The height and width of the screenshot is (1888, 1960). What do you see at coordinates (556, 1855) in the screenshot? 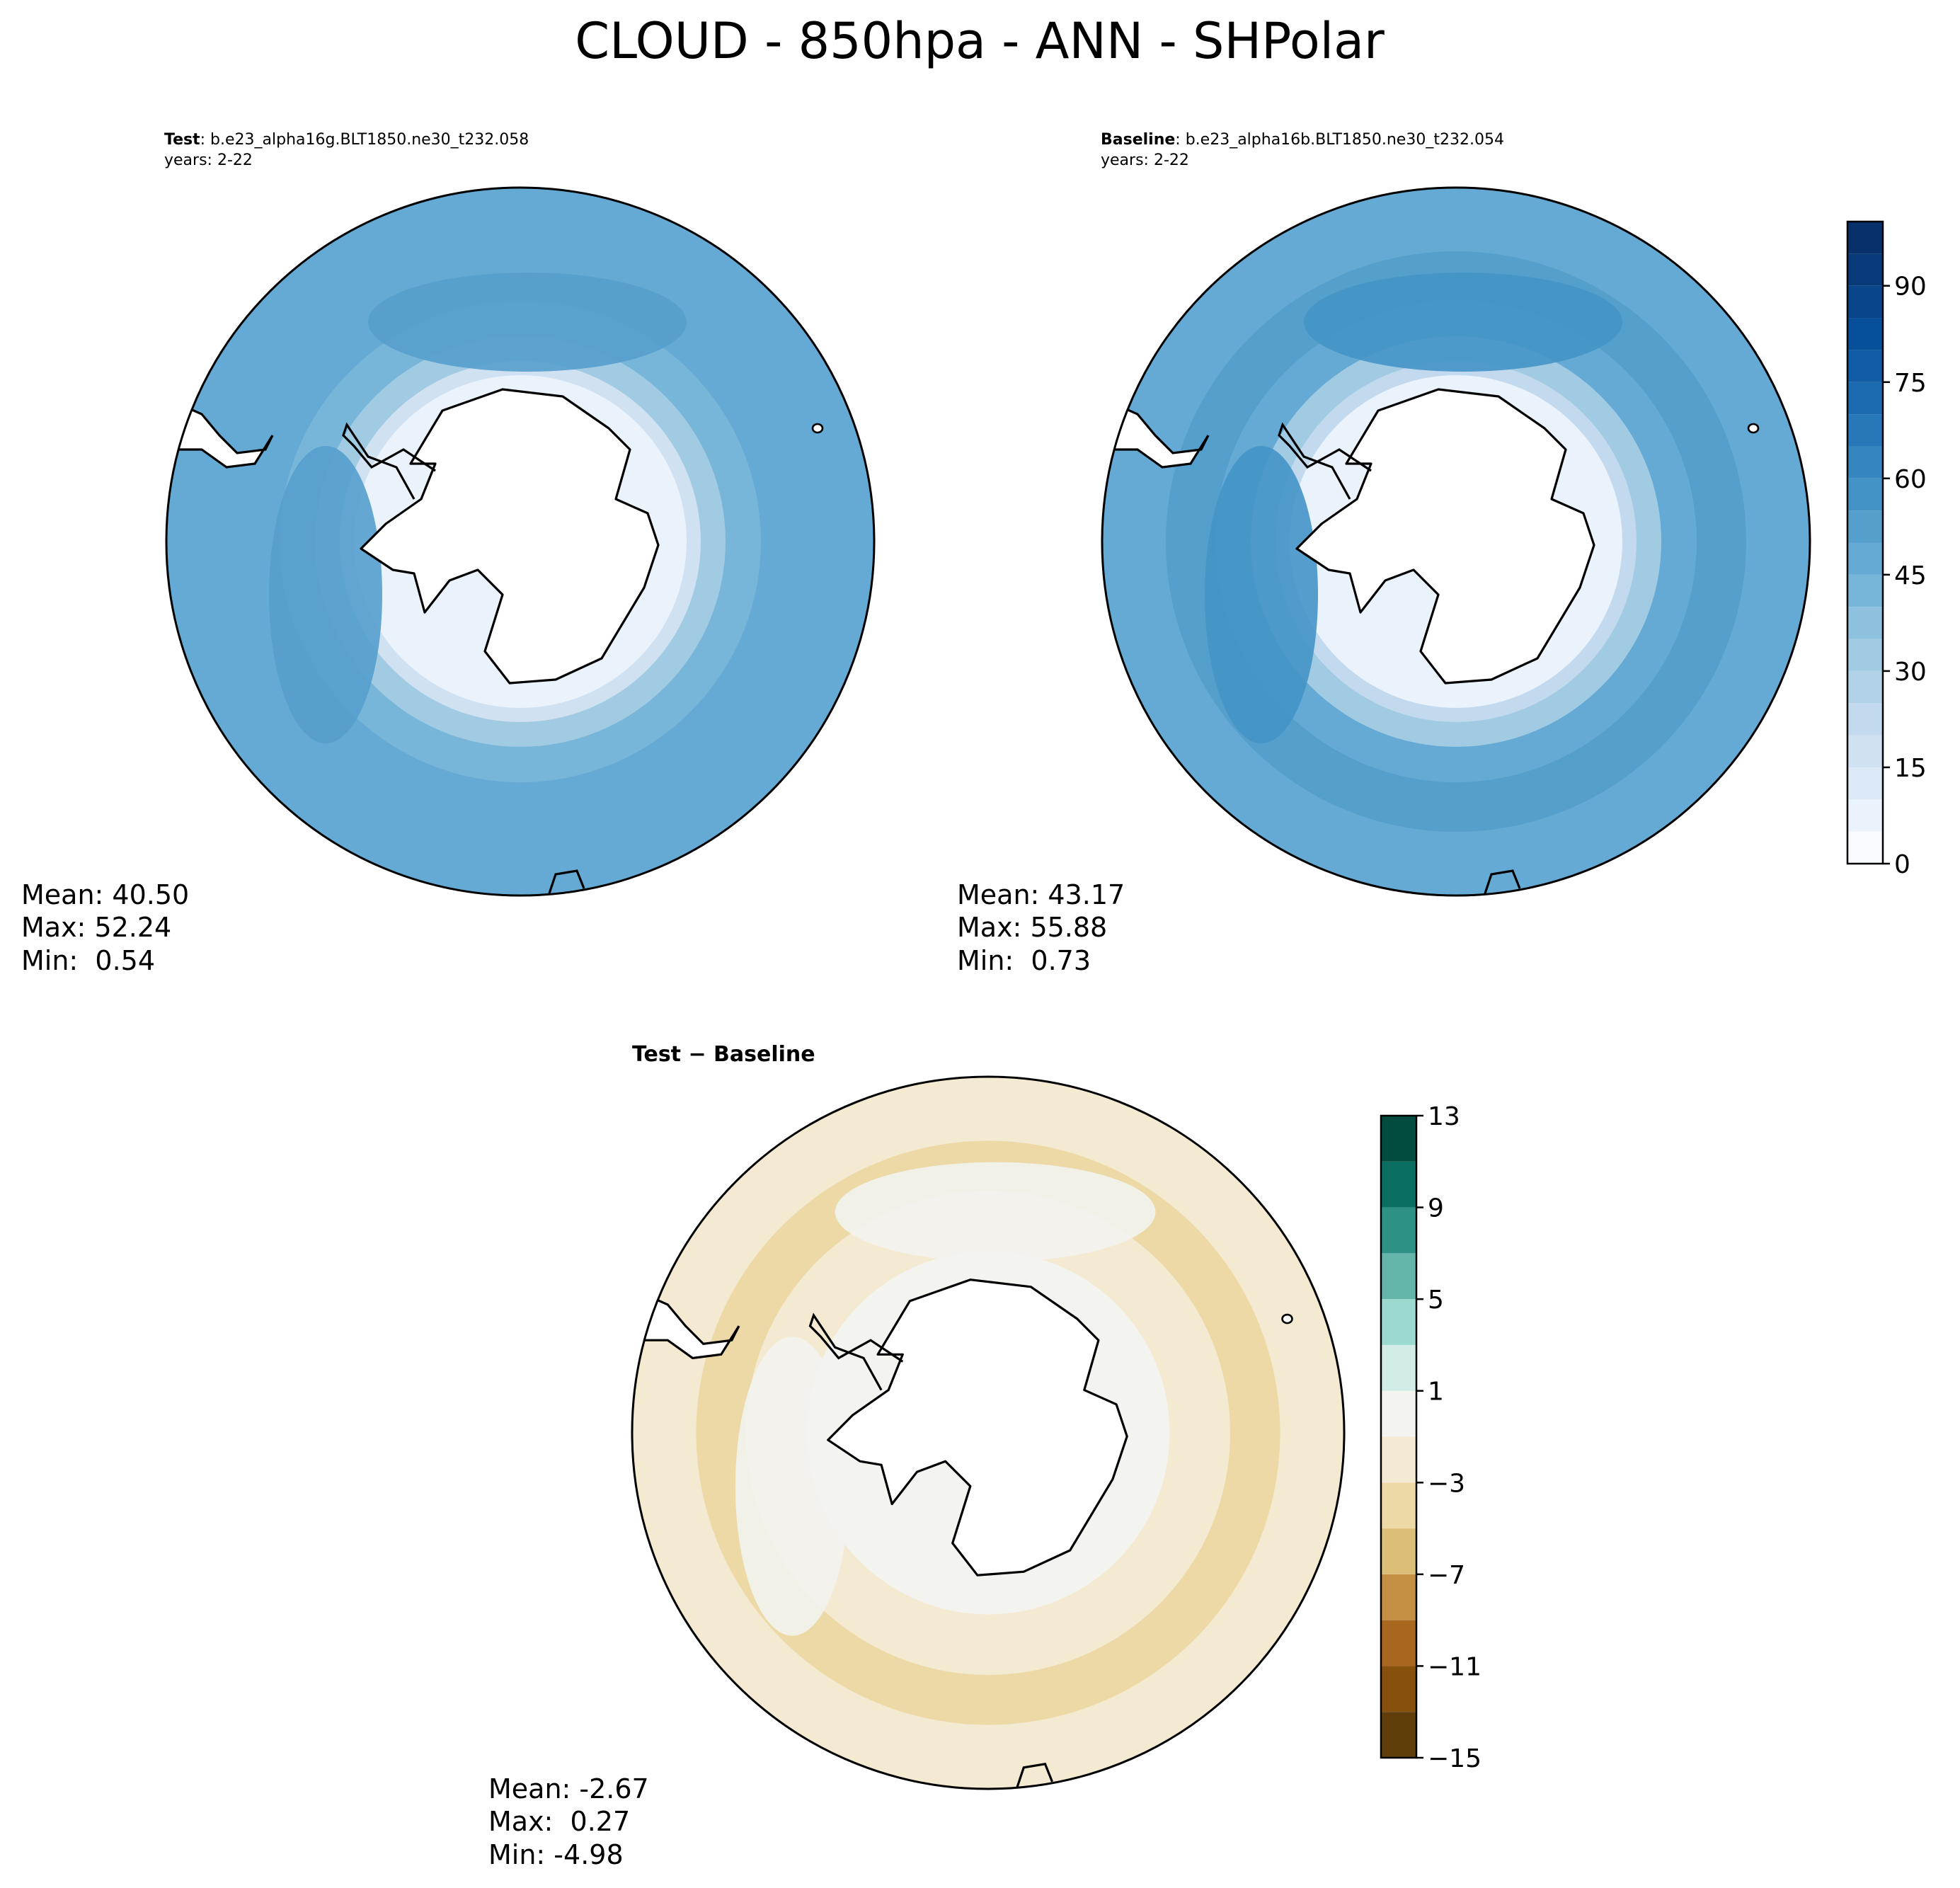
I see `difference-min: Min: -4.98` at bounding box center [556, 1855].